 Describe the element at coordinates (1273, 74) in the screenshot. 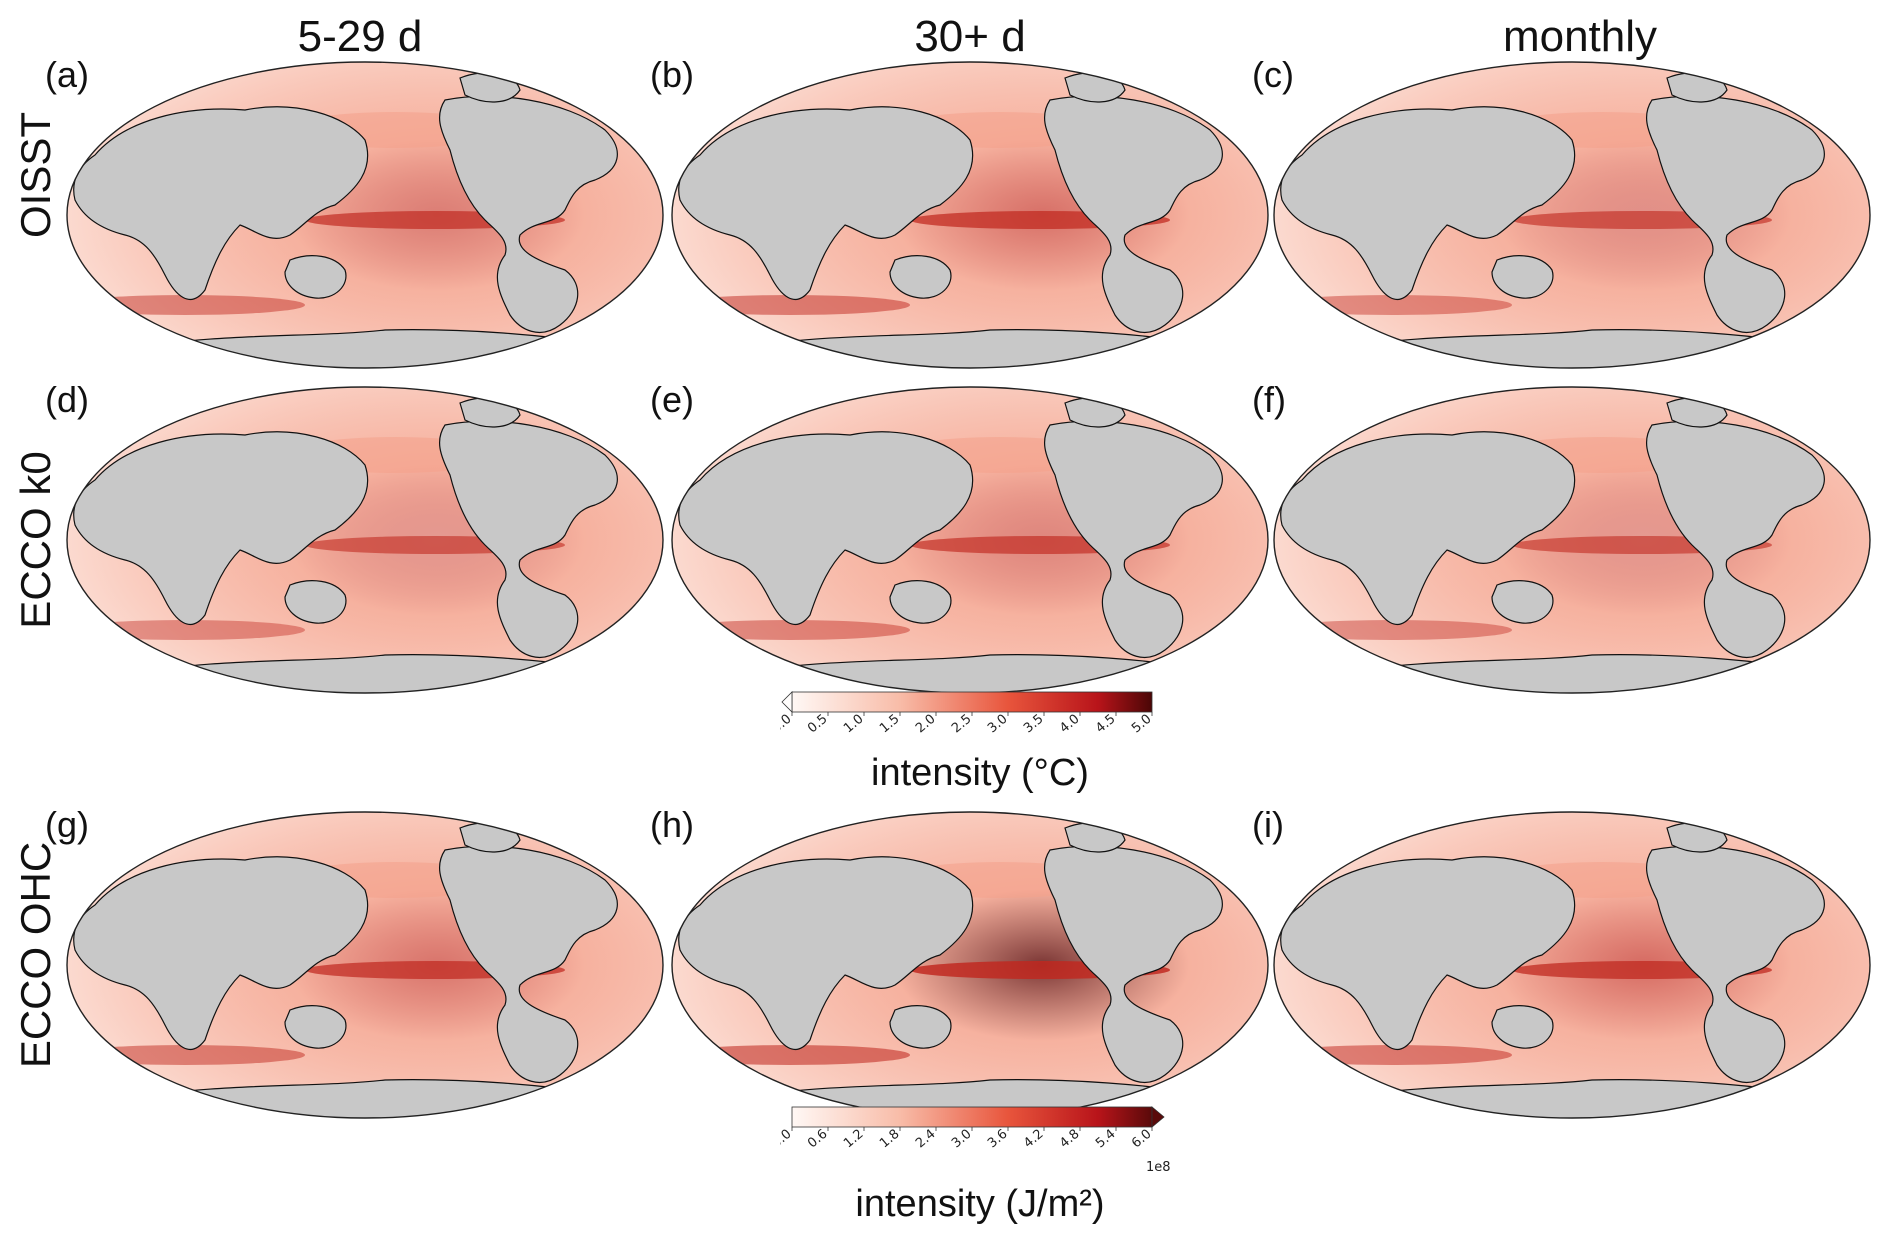

I see `panel-label: (c)` at that location.